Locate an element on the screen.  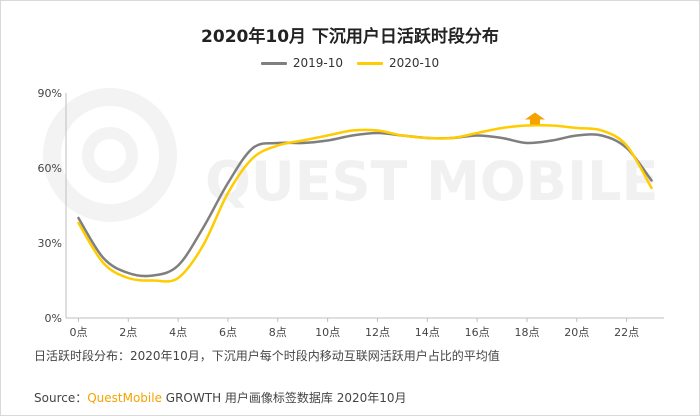
source-suffix: GROWTH 用户画像标签数据库 2020年10月 is located at coordinates (284, 398).